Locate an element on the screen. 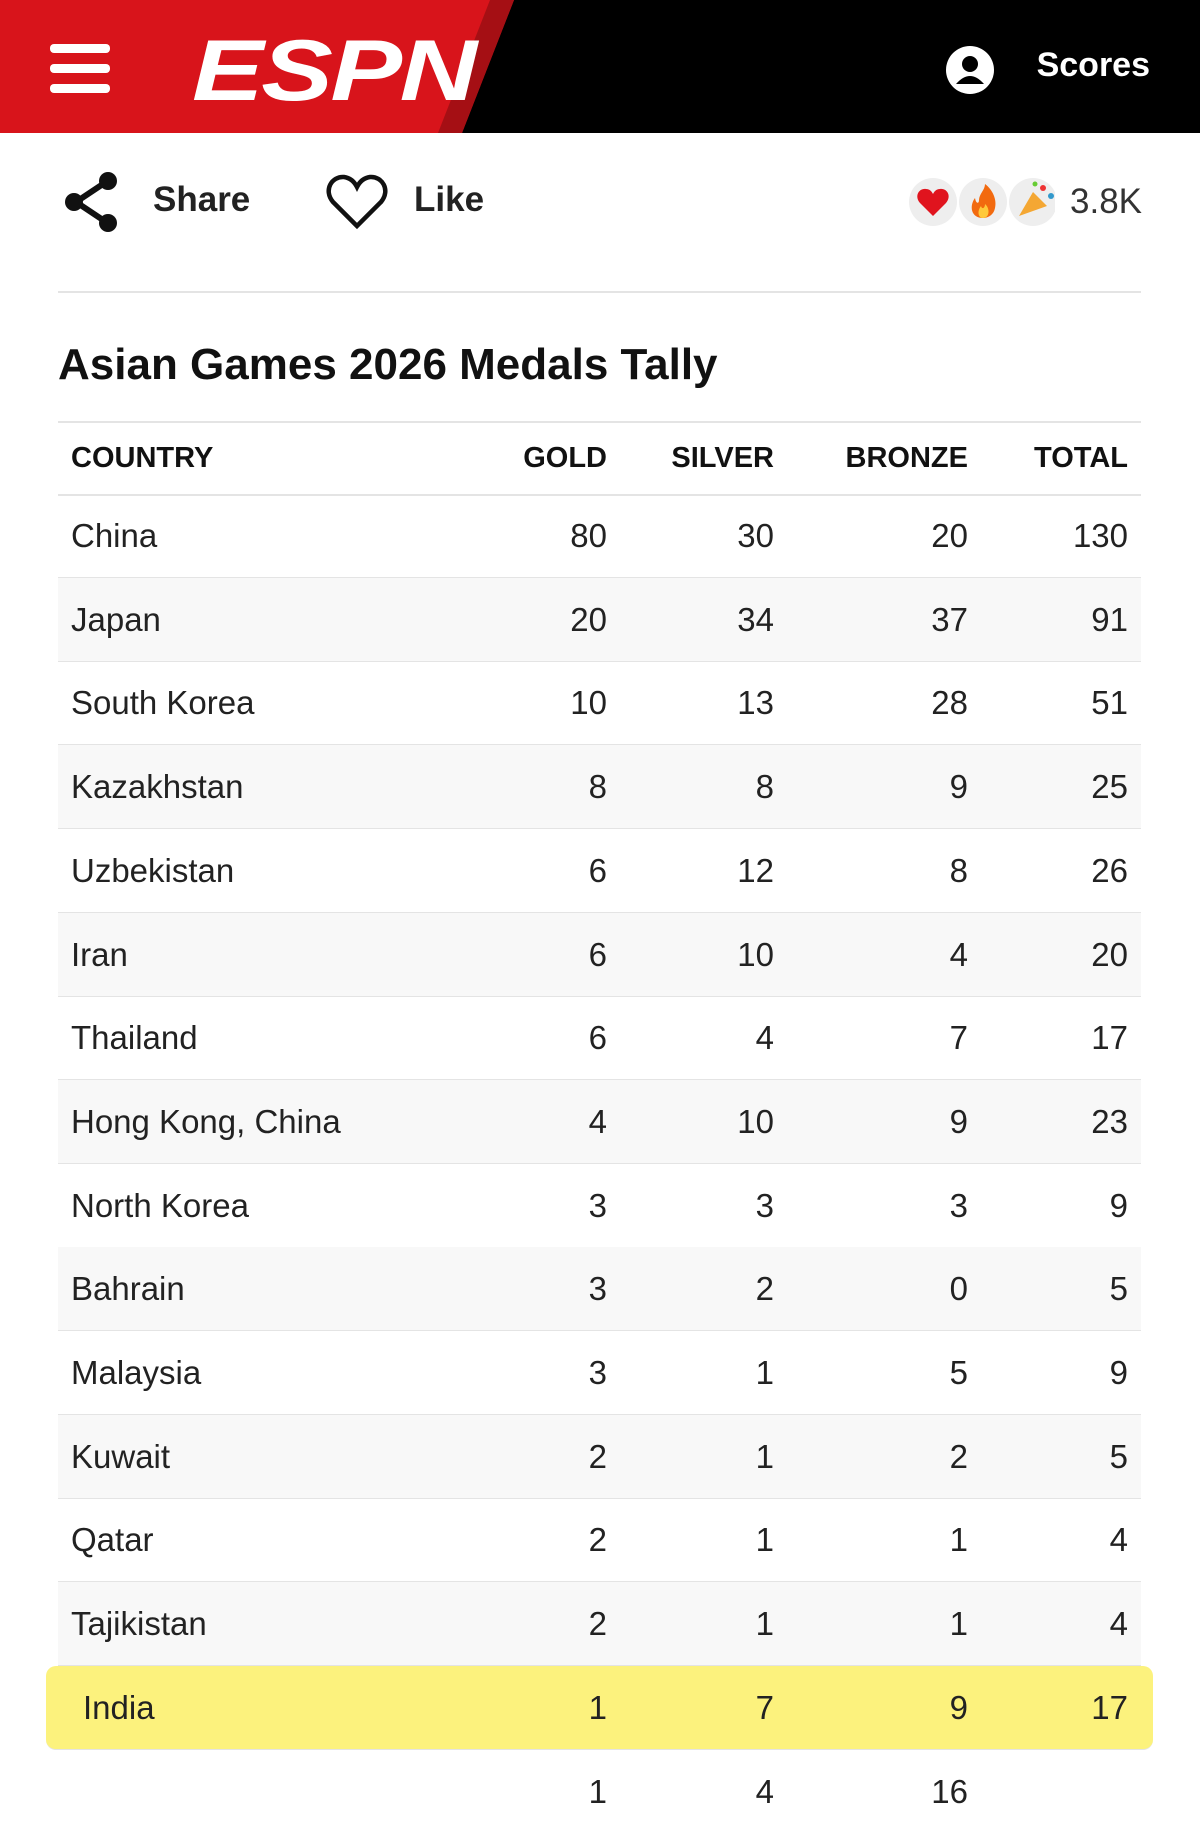 The width and height of the screenshot is (1200, 1833). country-cell: Qatar is located at coordinates (112, 1540).